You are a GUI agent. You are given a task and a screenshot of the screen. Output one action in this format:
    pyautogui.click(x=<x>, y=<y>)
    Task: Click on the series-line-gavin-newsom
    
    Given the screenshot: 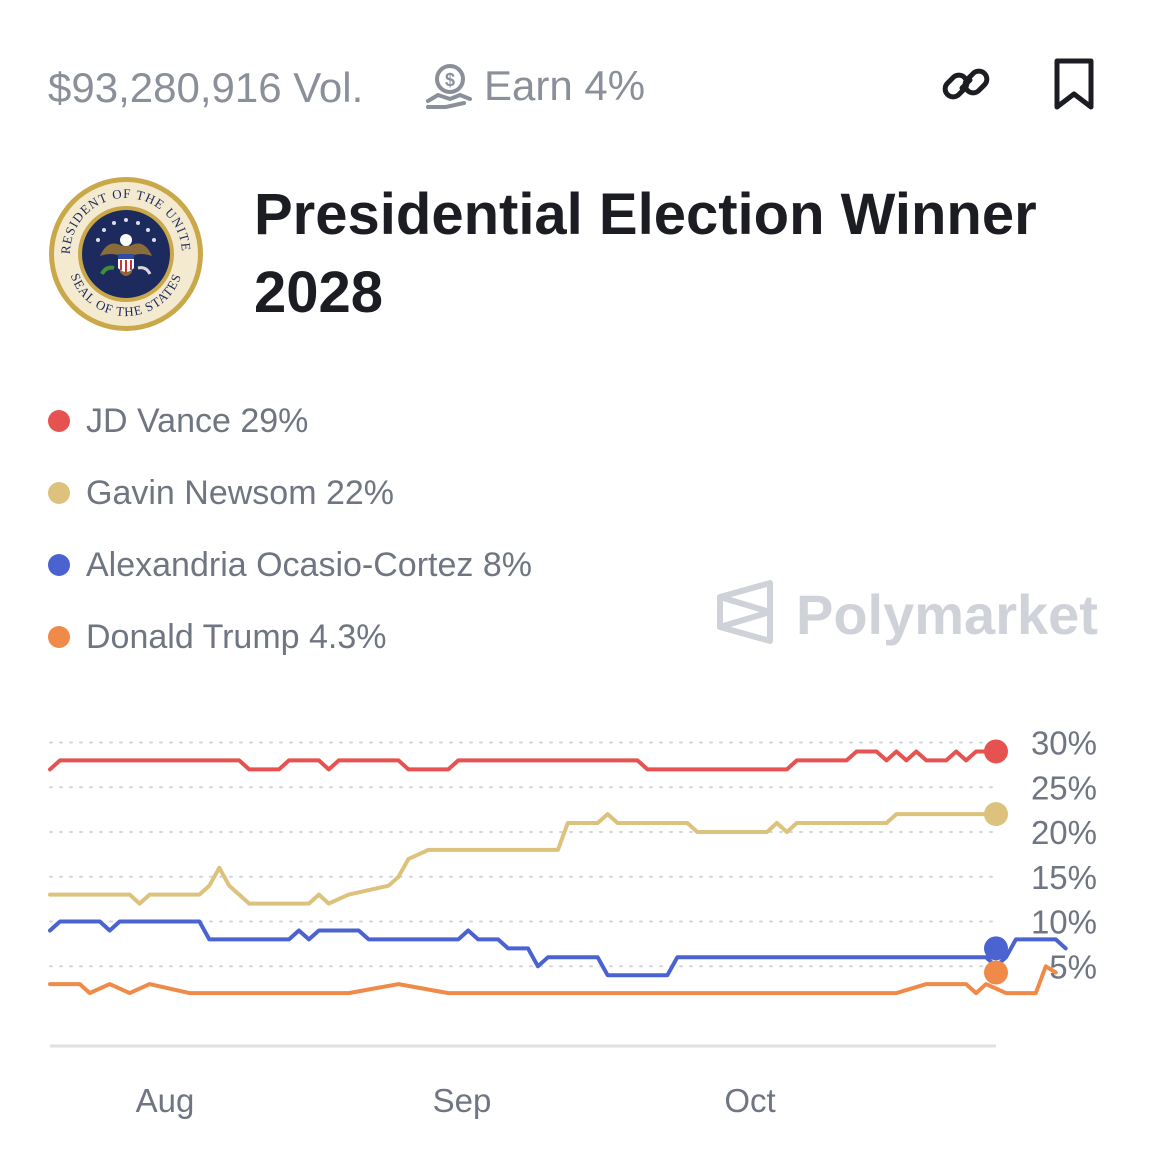 What is the action you would take?
    pyautogui.click(x=523, y=859)
    